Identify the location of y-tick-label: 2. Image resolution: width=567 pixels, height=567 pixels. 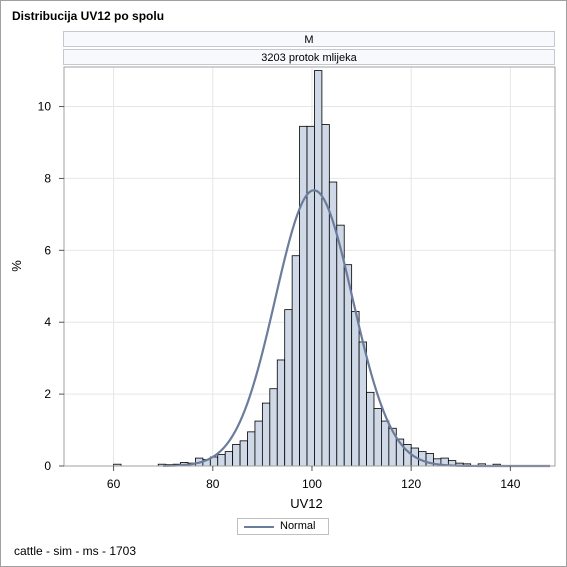
(47, 394).